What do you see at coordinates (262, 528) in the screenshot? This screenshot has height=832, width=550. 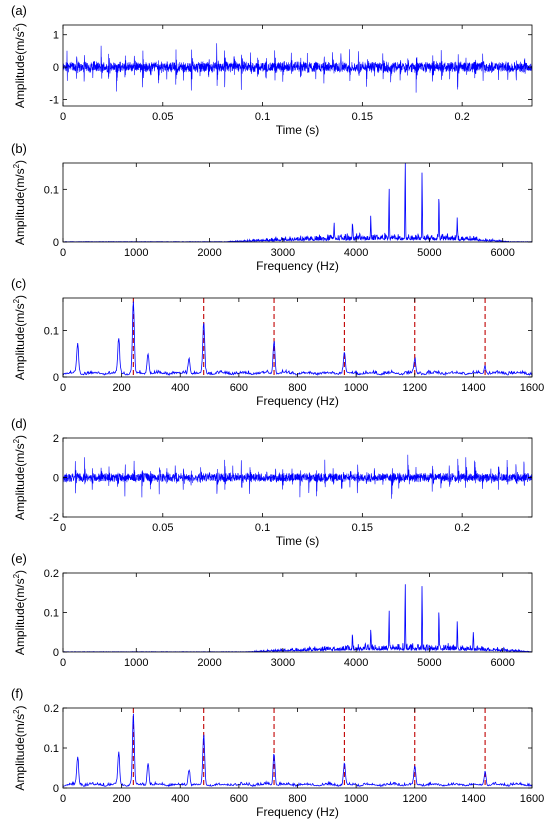 I see `x-tick-label: 0.1` at bounding box center [262, 528].